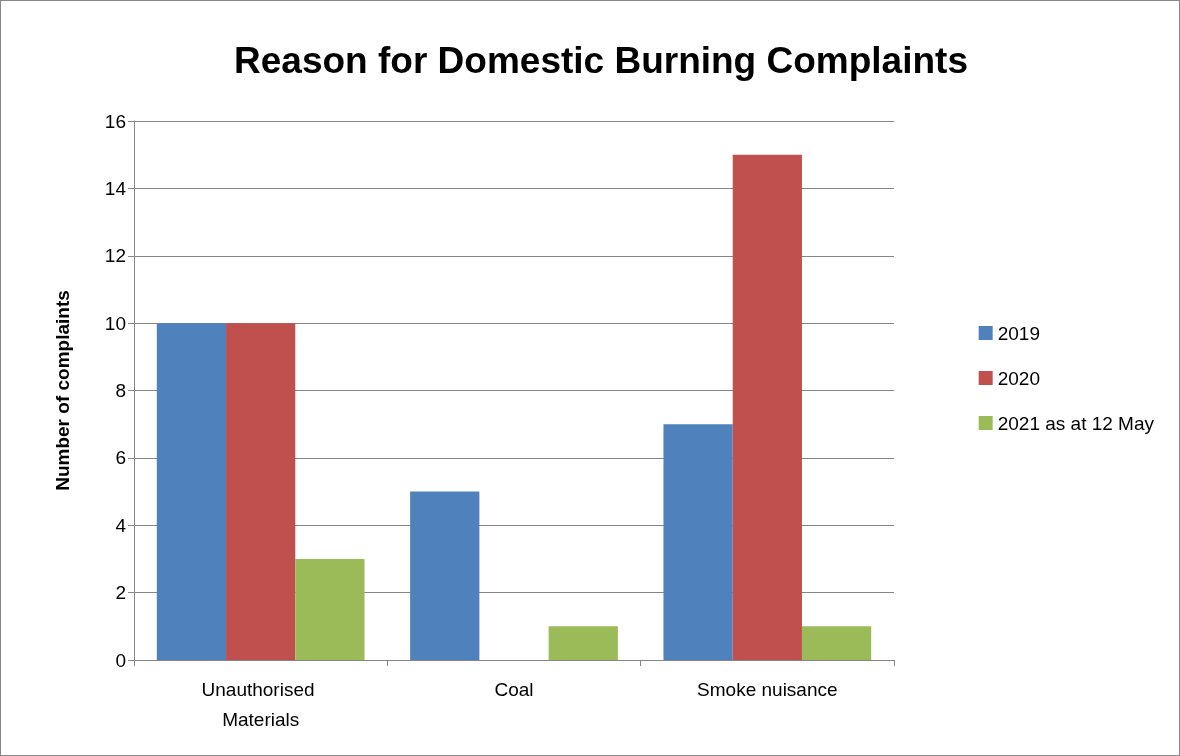  What do you see at coordinates (115, 188) in the screenshot?
I see `y-tick-label: 14` at bounding box center [115, 188].